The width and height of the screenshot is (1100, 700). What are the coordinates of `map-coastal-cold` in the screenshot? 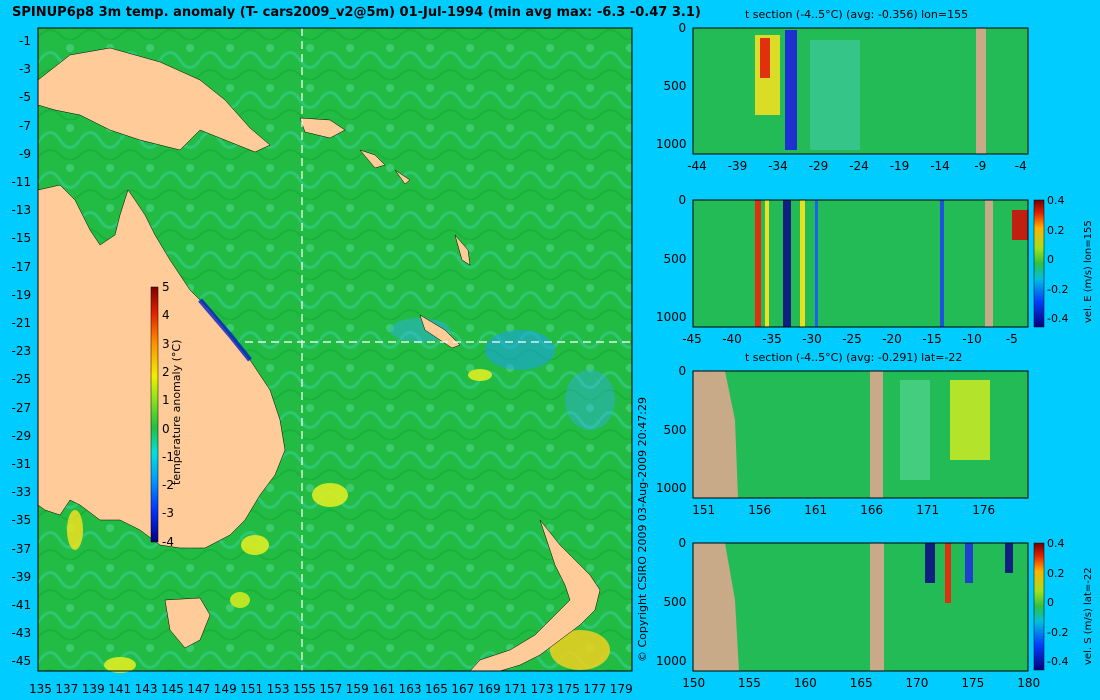 It's located at (225, 330).